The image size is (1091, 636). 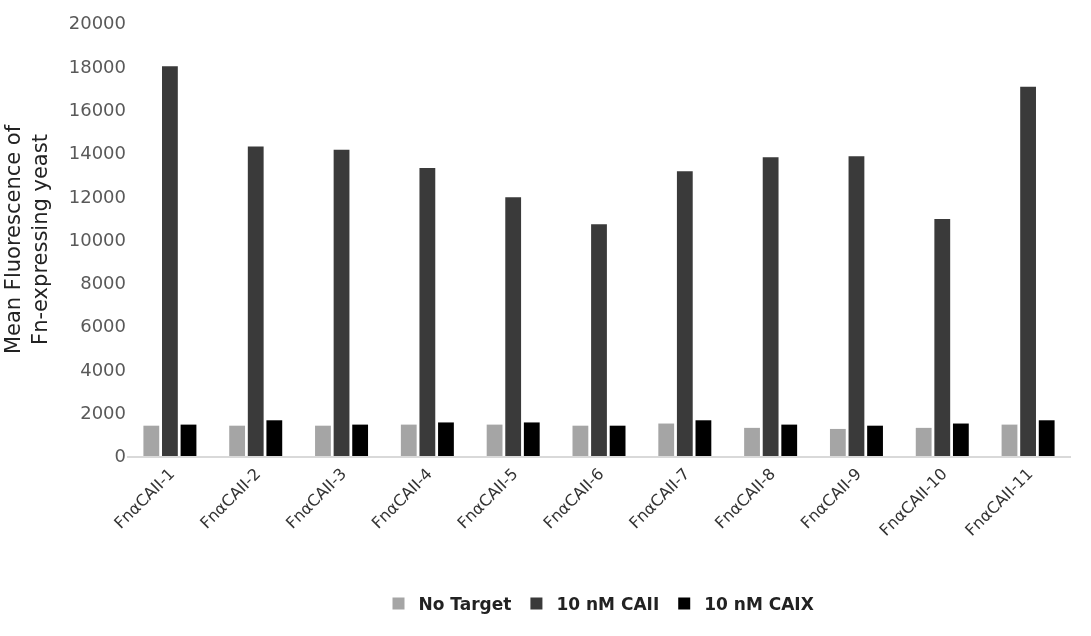 What do you see at coordinates (103, 369) in the screenshot?
I see `y-tick-label: 4000` at bounding box center [103, 369].